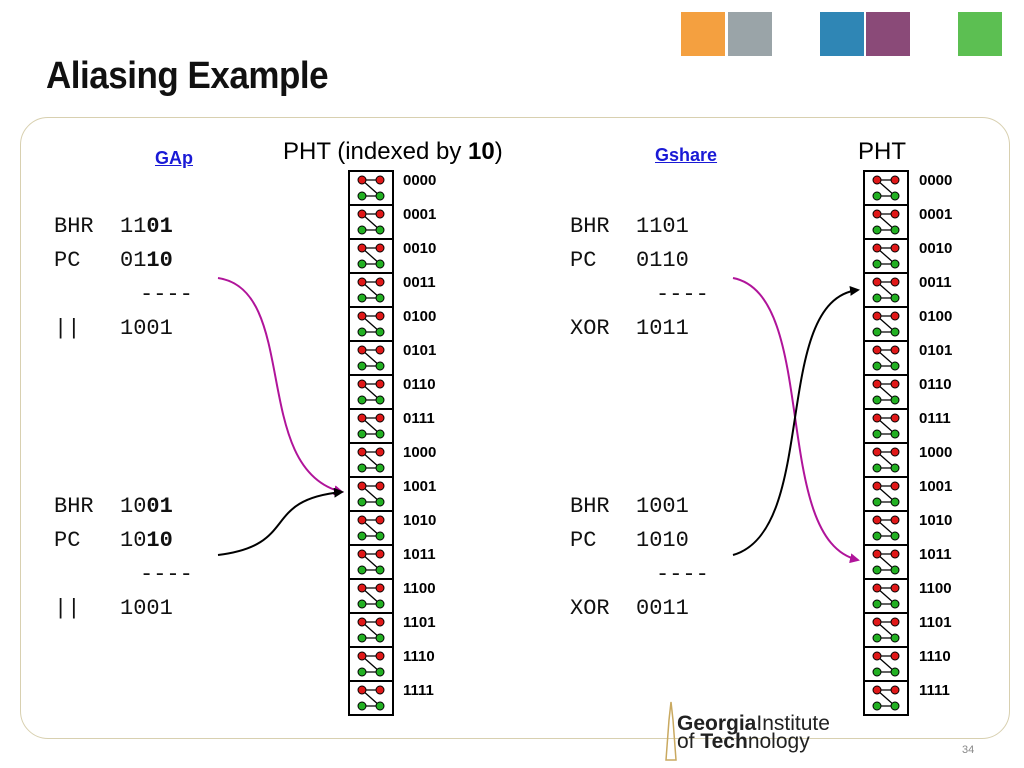 Image resolution: width=1024 pixels, height=768 pixels. What do you see at coordinates (280, 386) in the screenshot?
I see `left-arrow-example1` at bounding box center [280, 386].